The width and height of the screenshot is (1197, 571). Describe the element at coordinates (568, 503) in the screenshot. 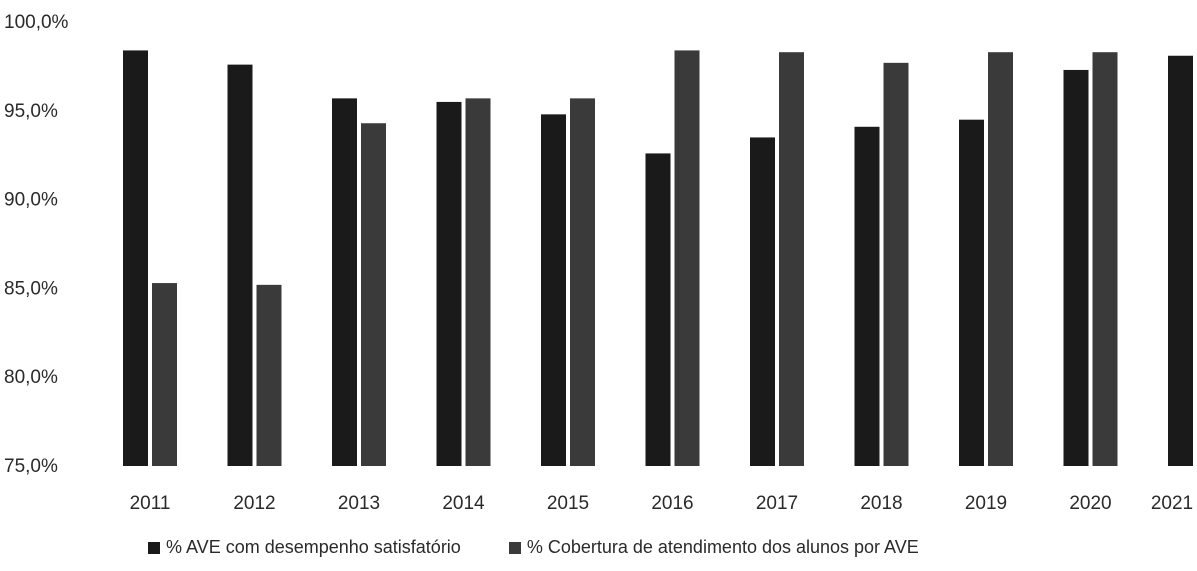

I see `x-tick-label: 2015` at that location.